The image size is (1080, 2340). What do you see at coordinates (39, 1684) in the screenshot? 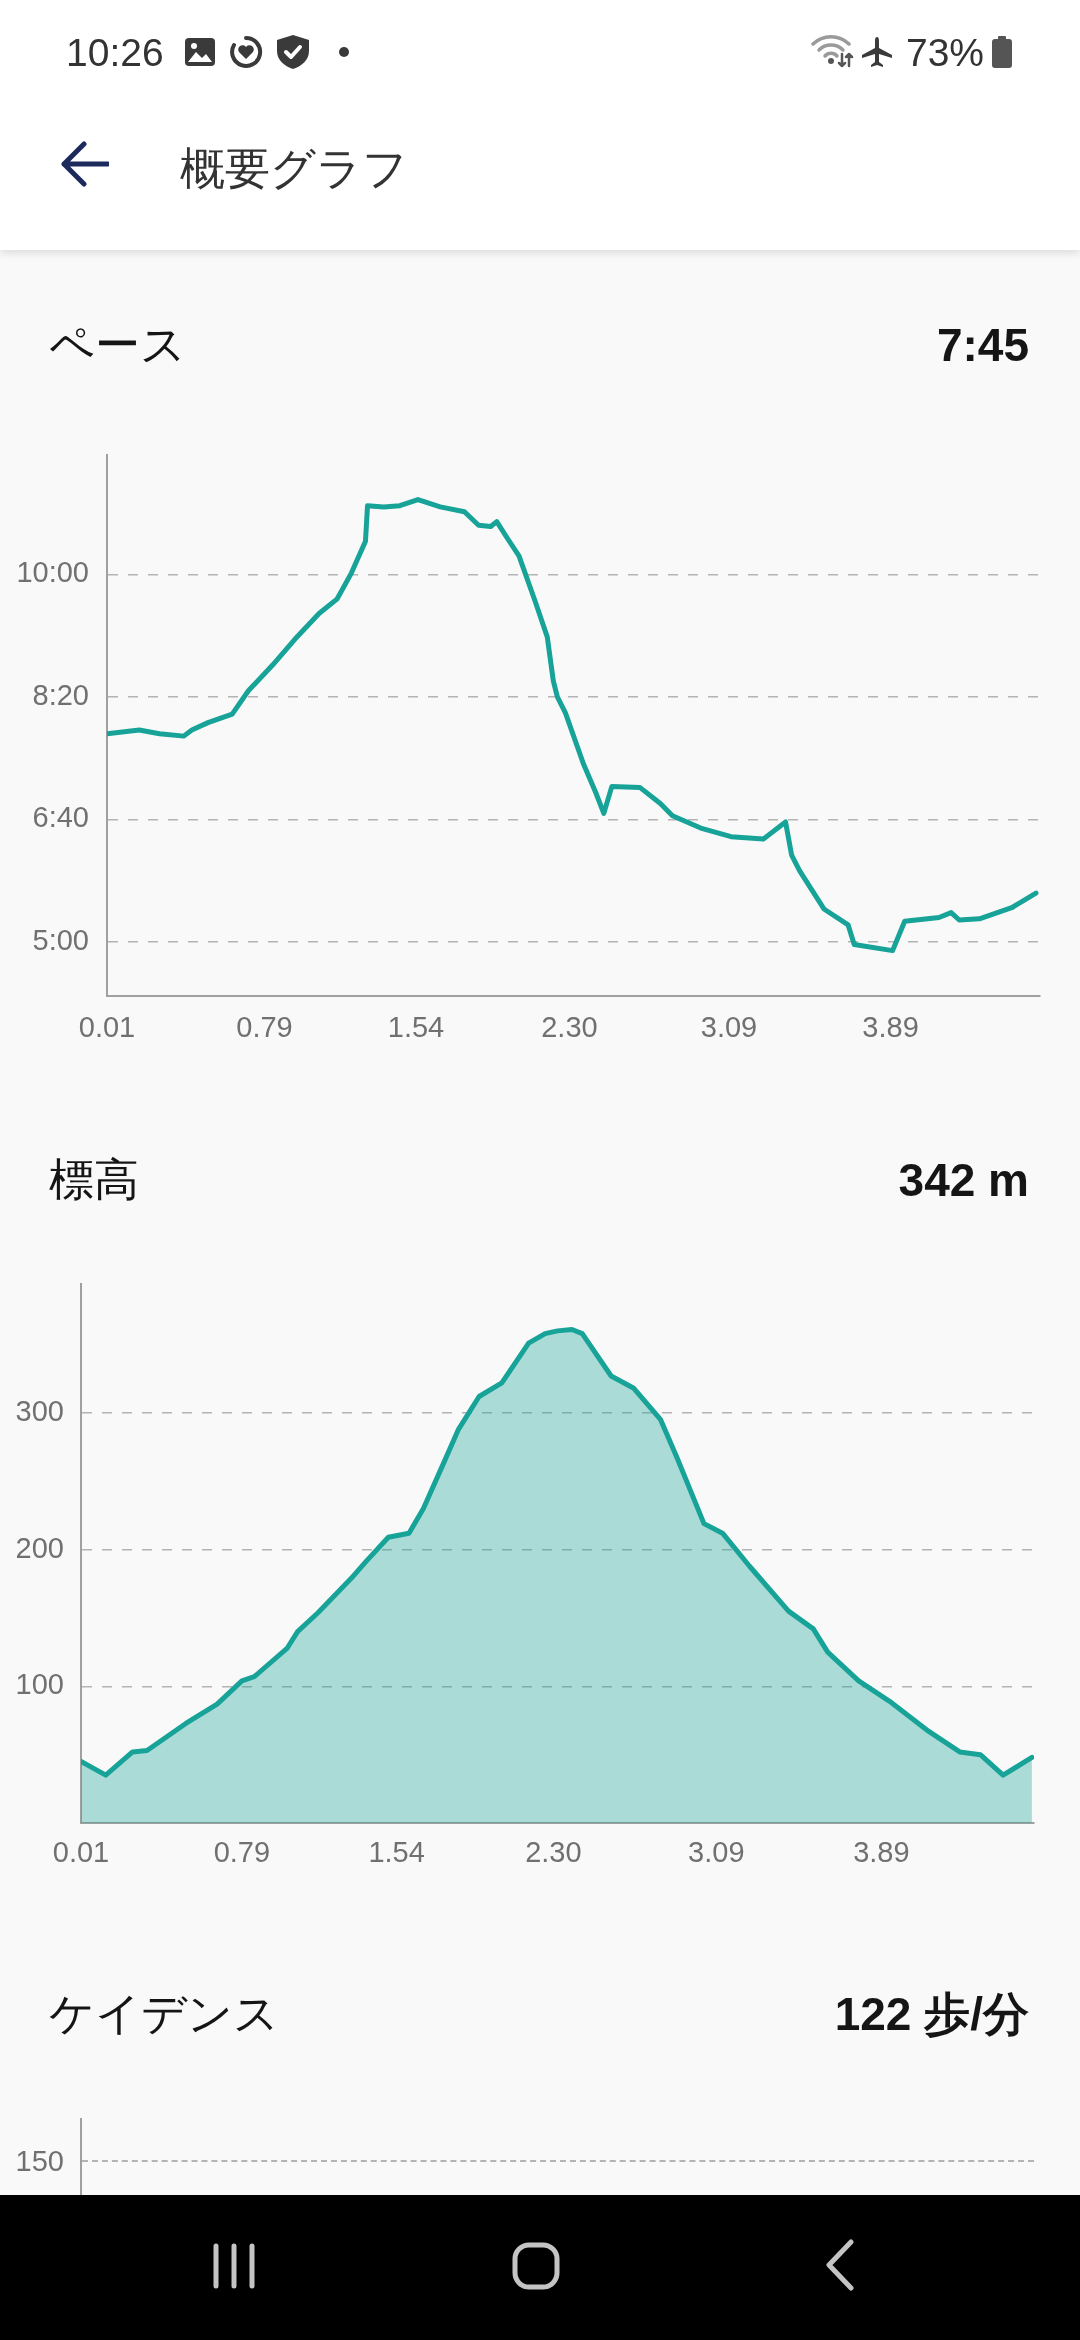
I see `y-tick-label: 100` at bounding box center [39, 1684].